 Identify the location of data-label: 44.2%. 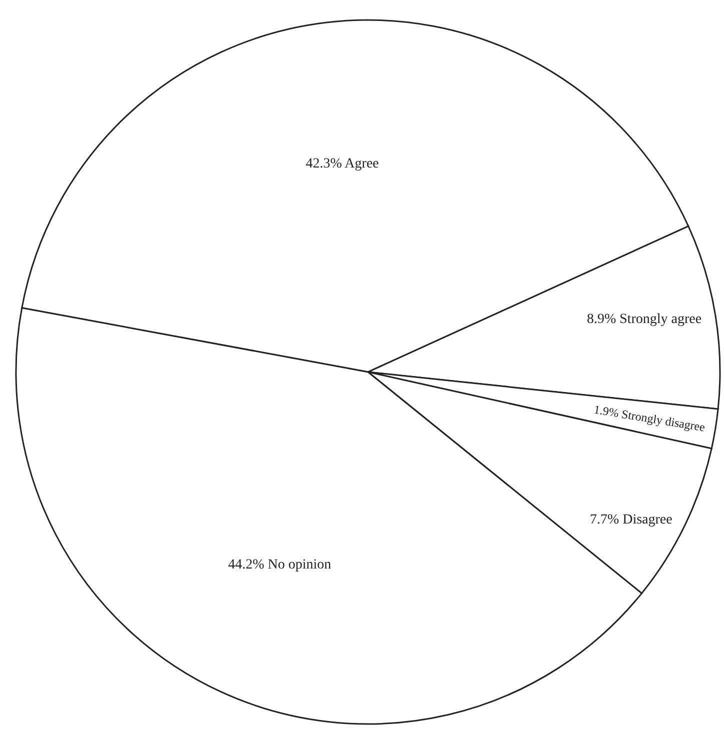
(246, 565).